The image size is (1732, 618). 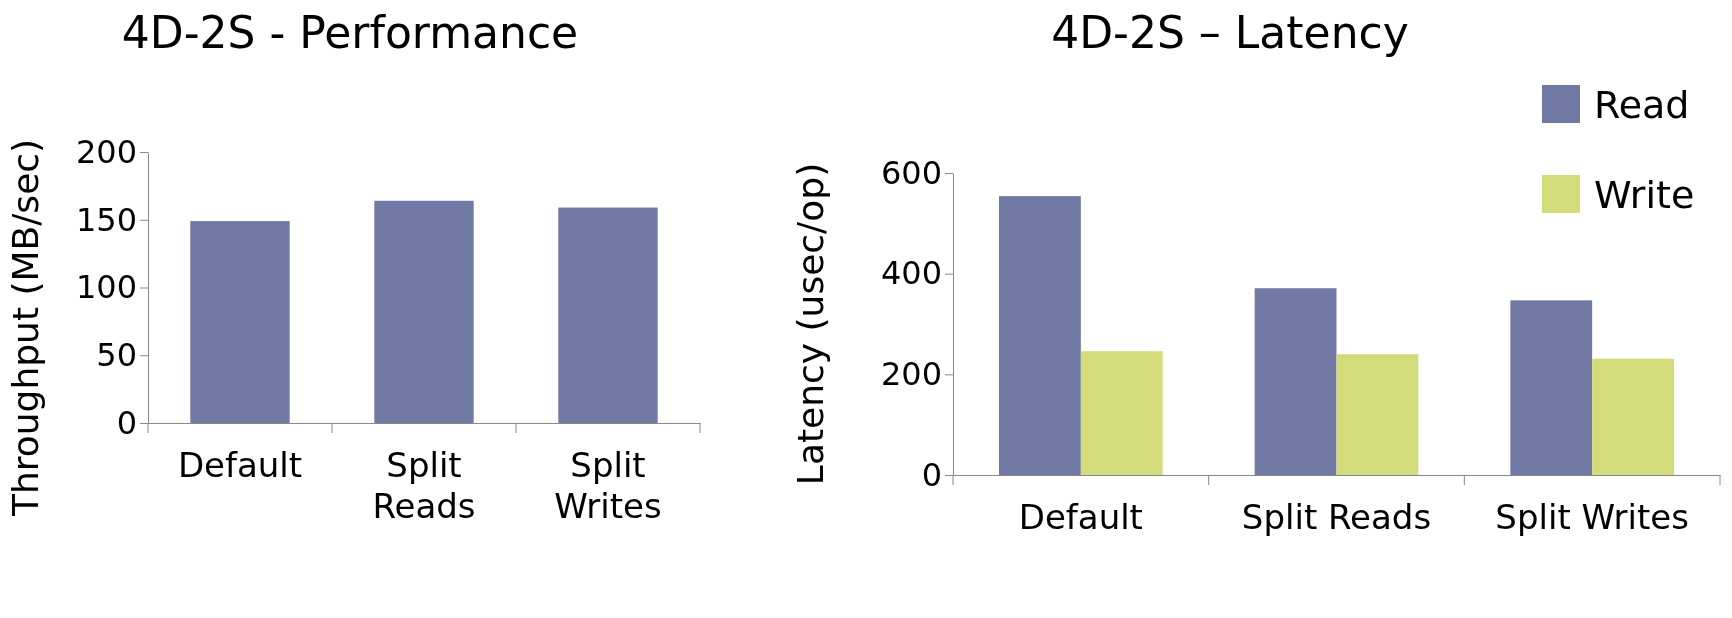 What do you see at coordinates (911, 273) in the screenshot?
I see `y-tick-label: 400` at bounding box center [911, 273].